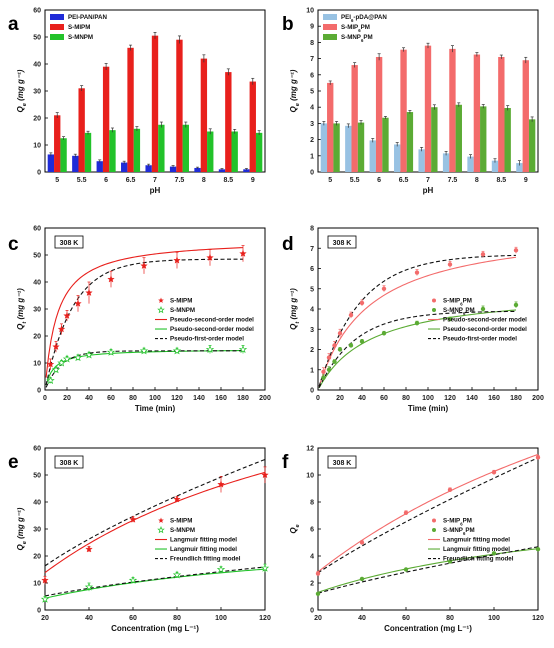  I want to click on legend-label: S-MNP6PM, so click(357, 38).